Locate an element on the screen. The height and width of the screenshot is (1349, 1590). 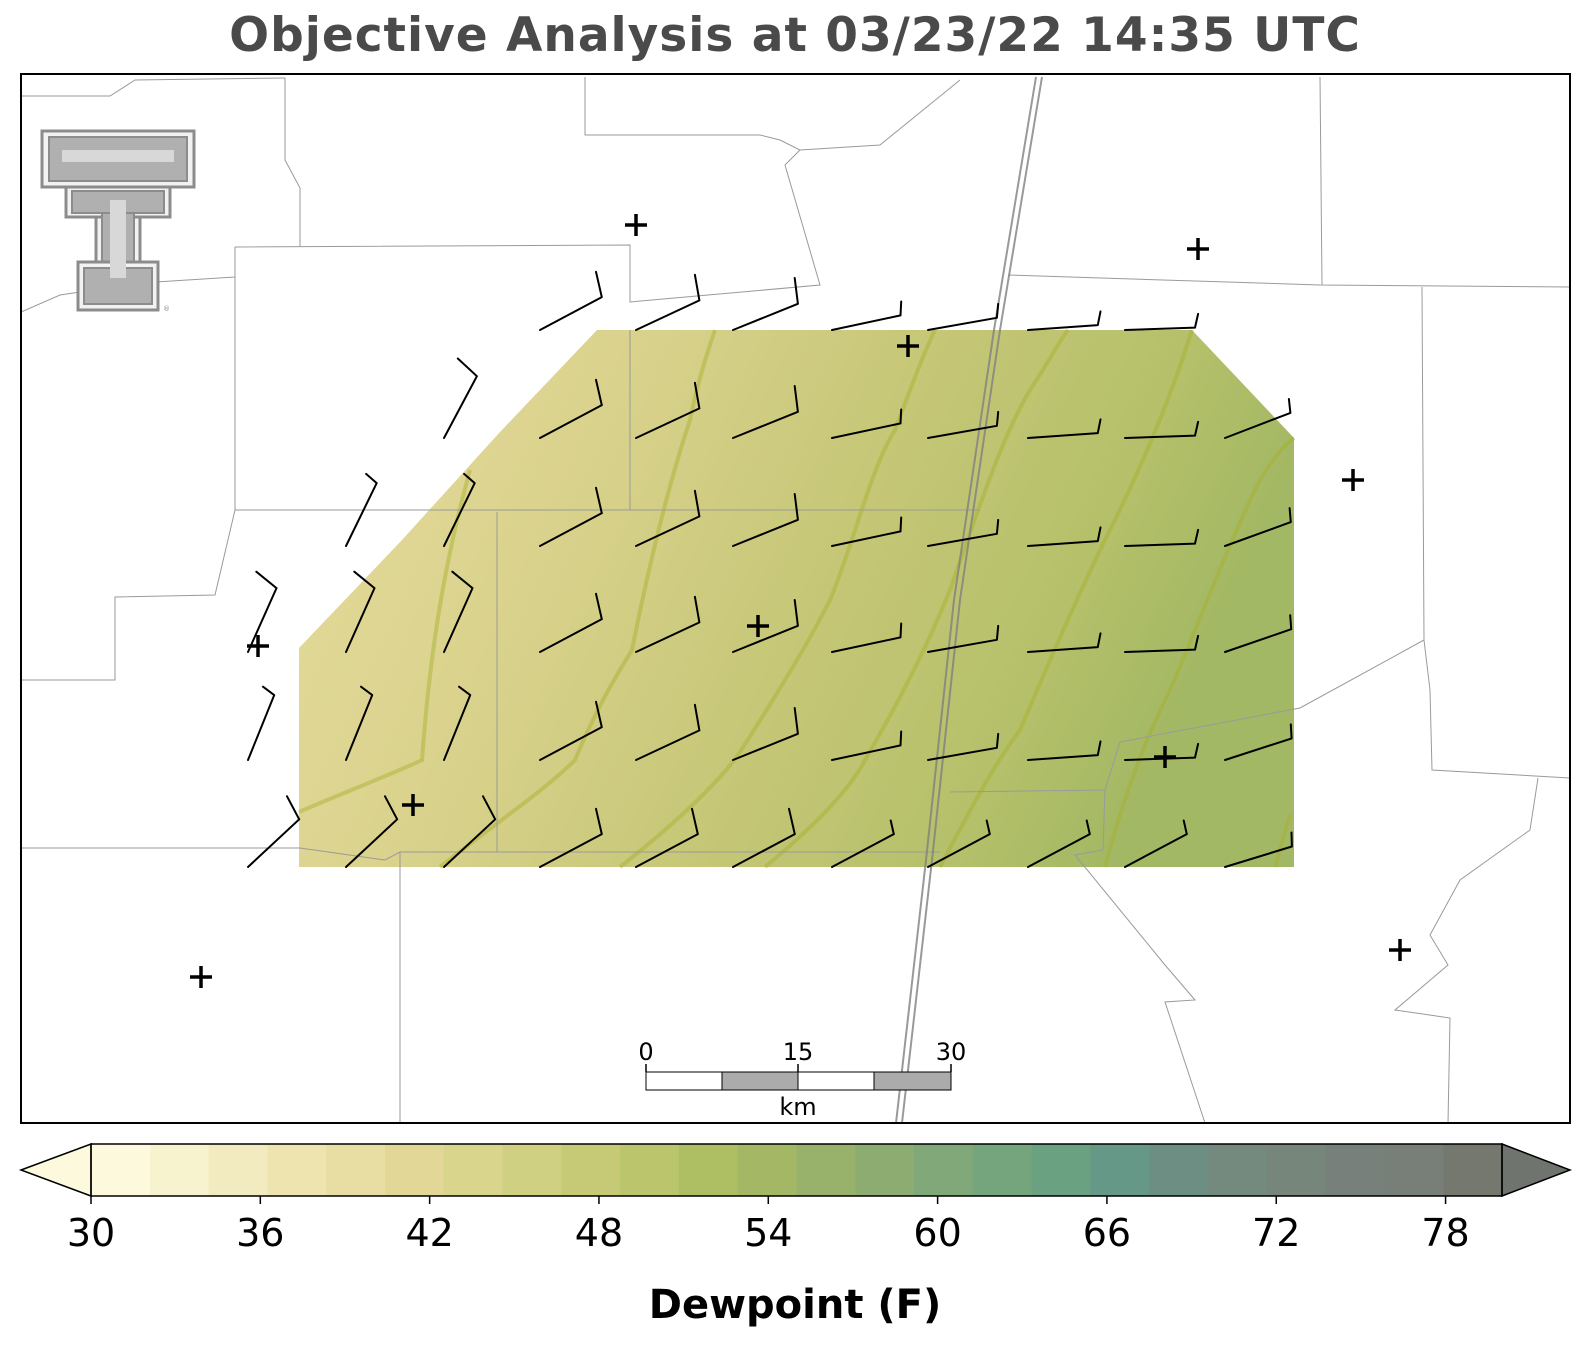
scale-unit: km is located at coordinates (797, 1107).